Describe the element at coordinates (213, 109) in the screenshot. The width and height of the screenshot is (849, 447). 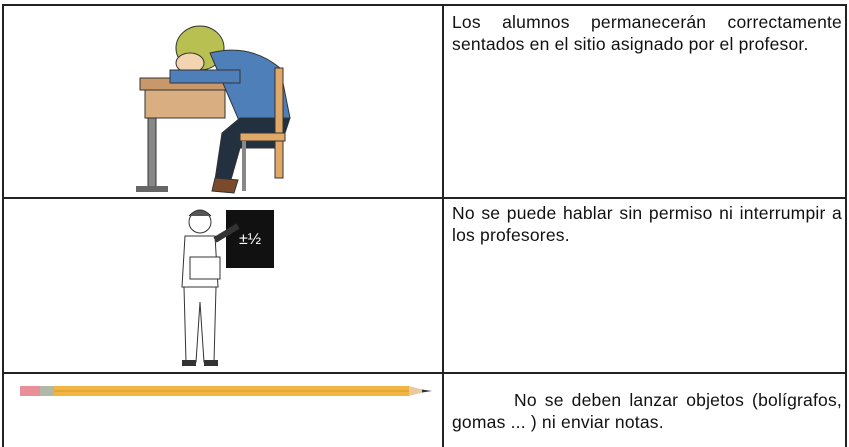
I see `student-illustration` at that location.